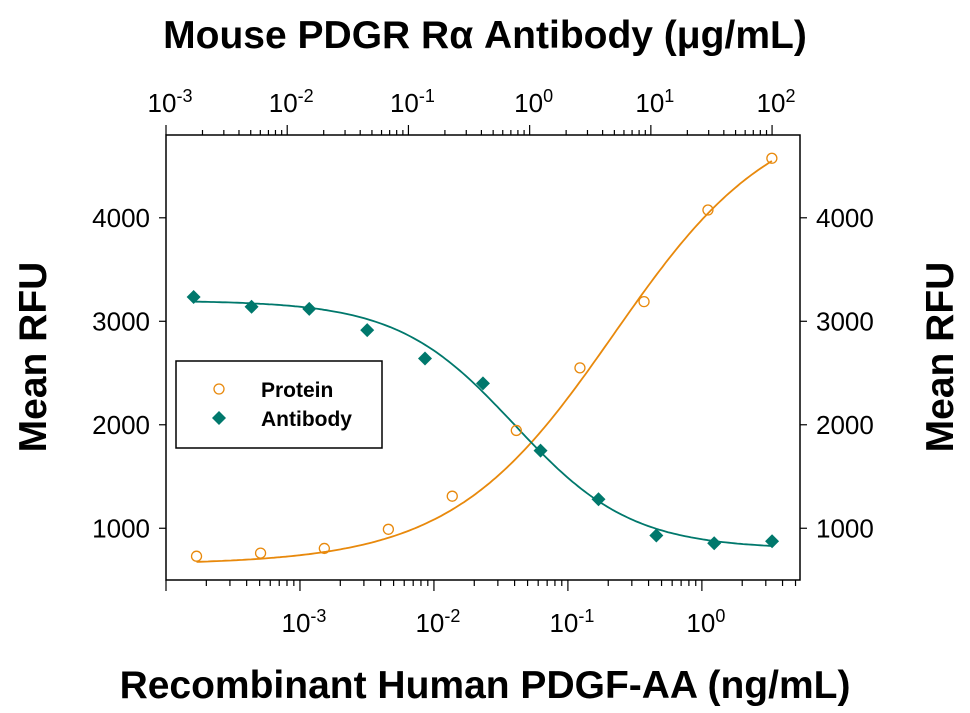 This screenshot has width=970, height=713. I want to click on y-right-tick-label: 4000, so click(845, 218).